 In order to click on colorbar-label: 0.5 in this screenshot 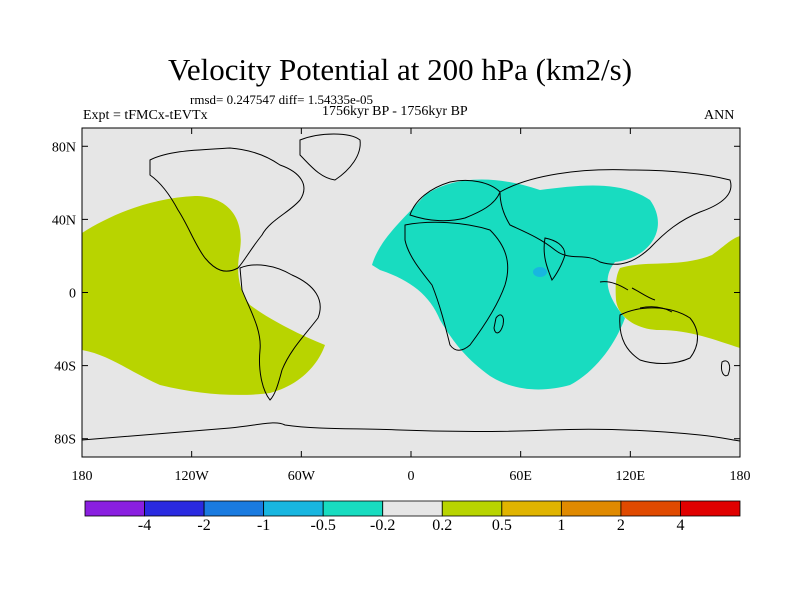, I will do `click(501, 525)`.